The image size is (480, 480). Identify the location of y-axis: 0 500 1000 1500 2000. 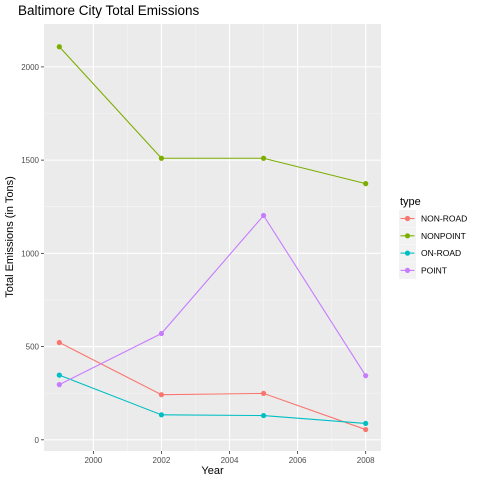
(32, 254).